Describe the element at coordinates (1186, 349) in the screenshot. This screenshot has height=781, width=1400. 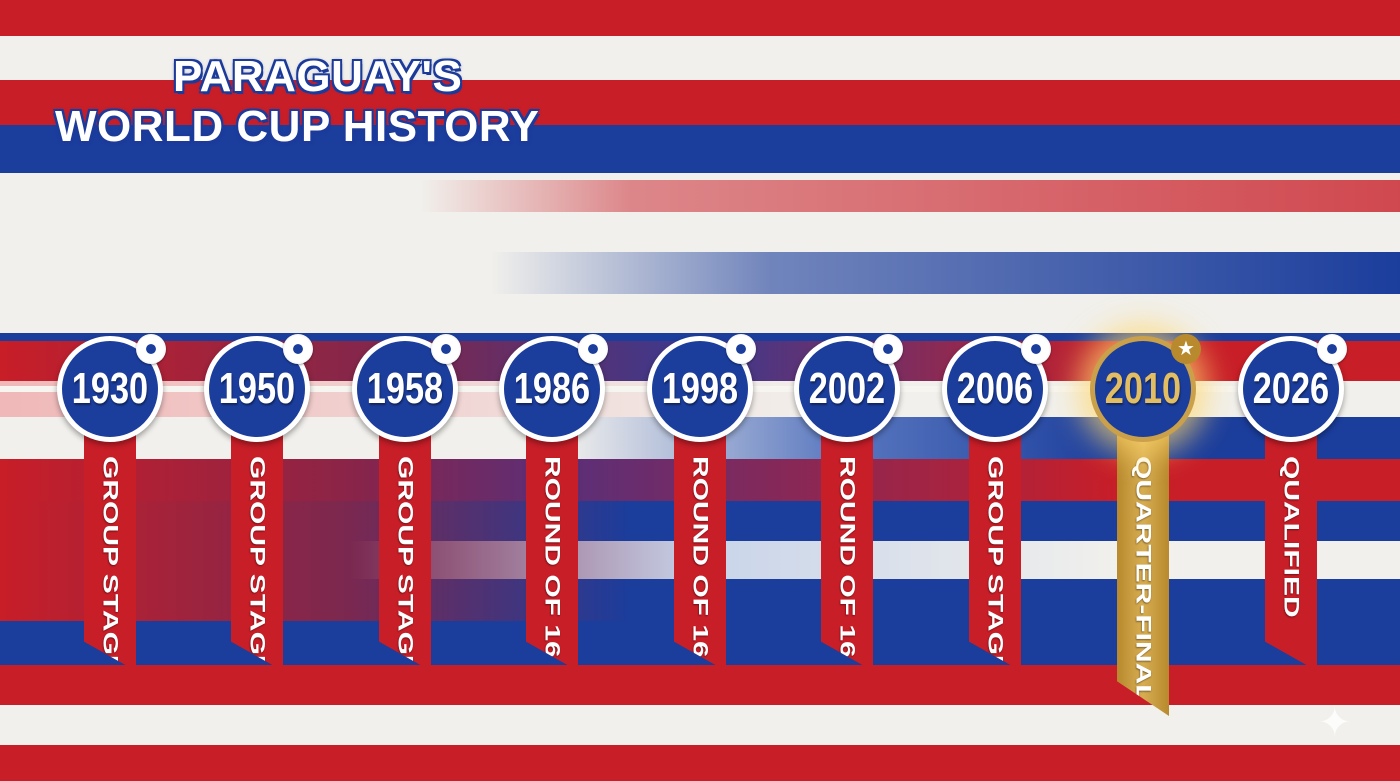
I see `star-icon: ★` at that location.